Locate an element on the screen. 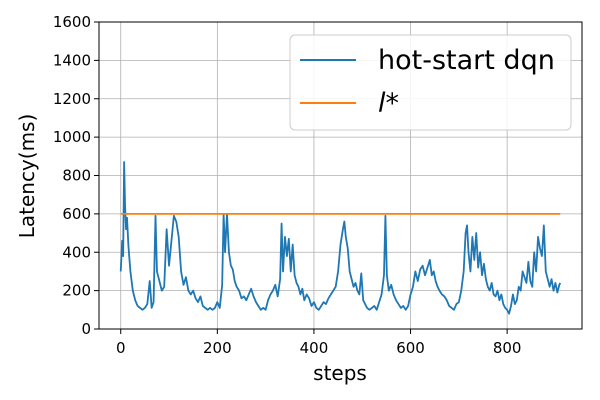 This screenshot has height=400, width=600. y-tick-label: 400 is located at coordinates (76, 252).